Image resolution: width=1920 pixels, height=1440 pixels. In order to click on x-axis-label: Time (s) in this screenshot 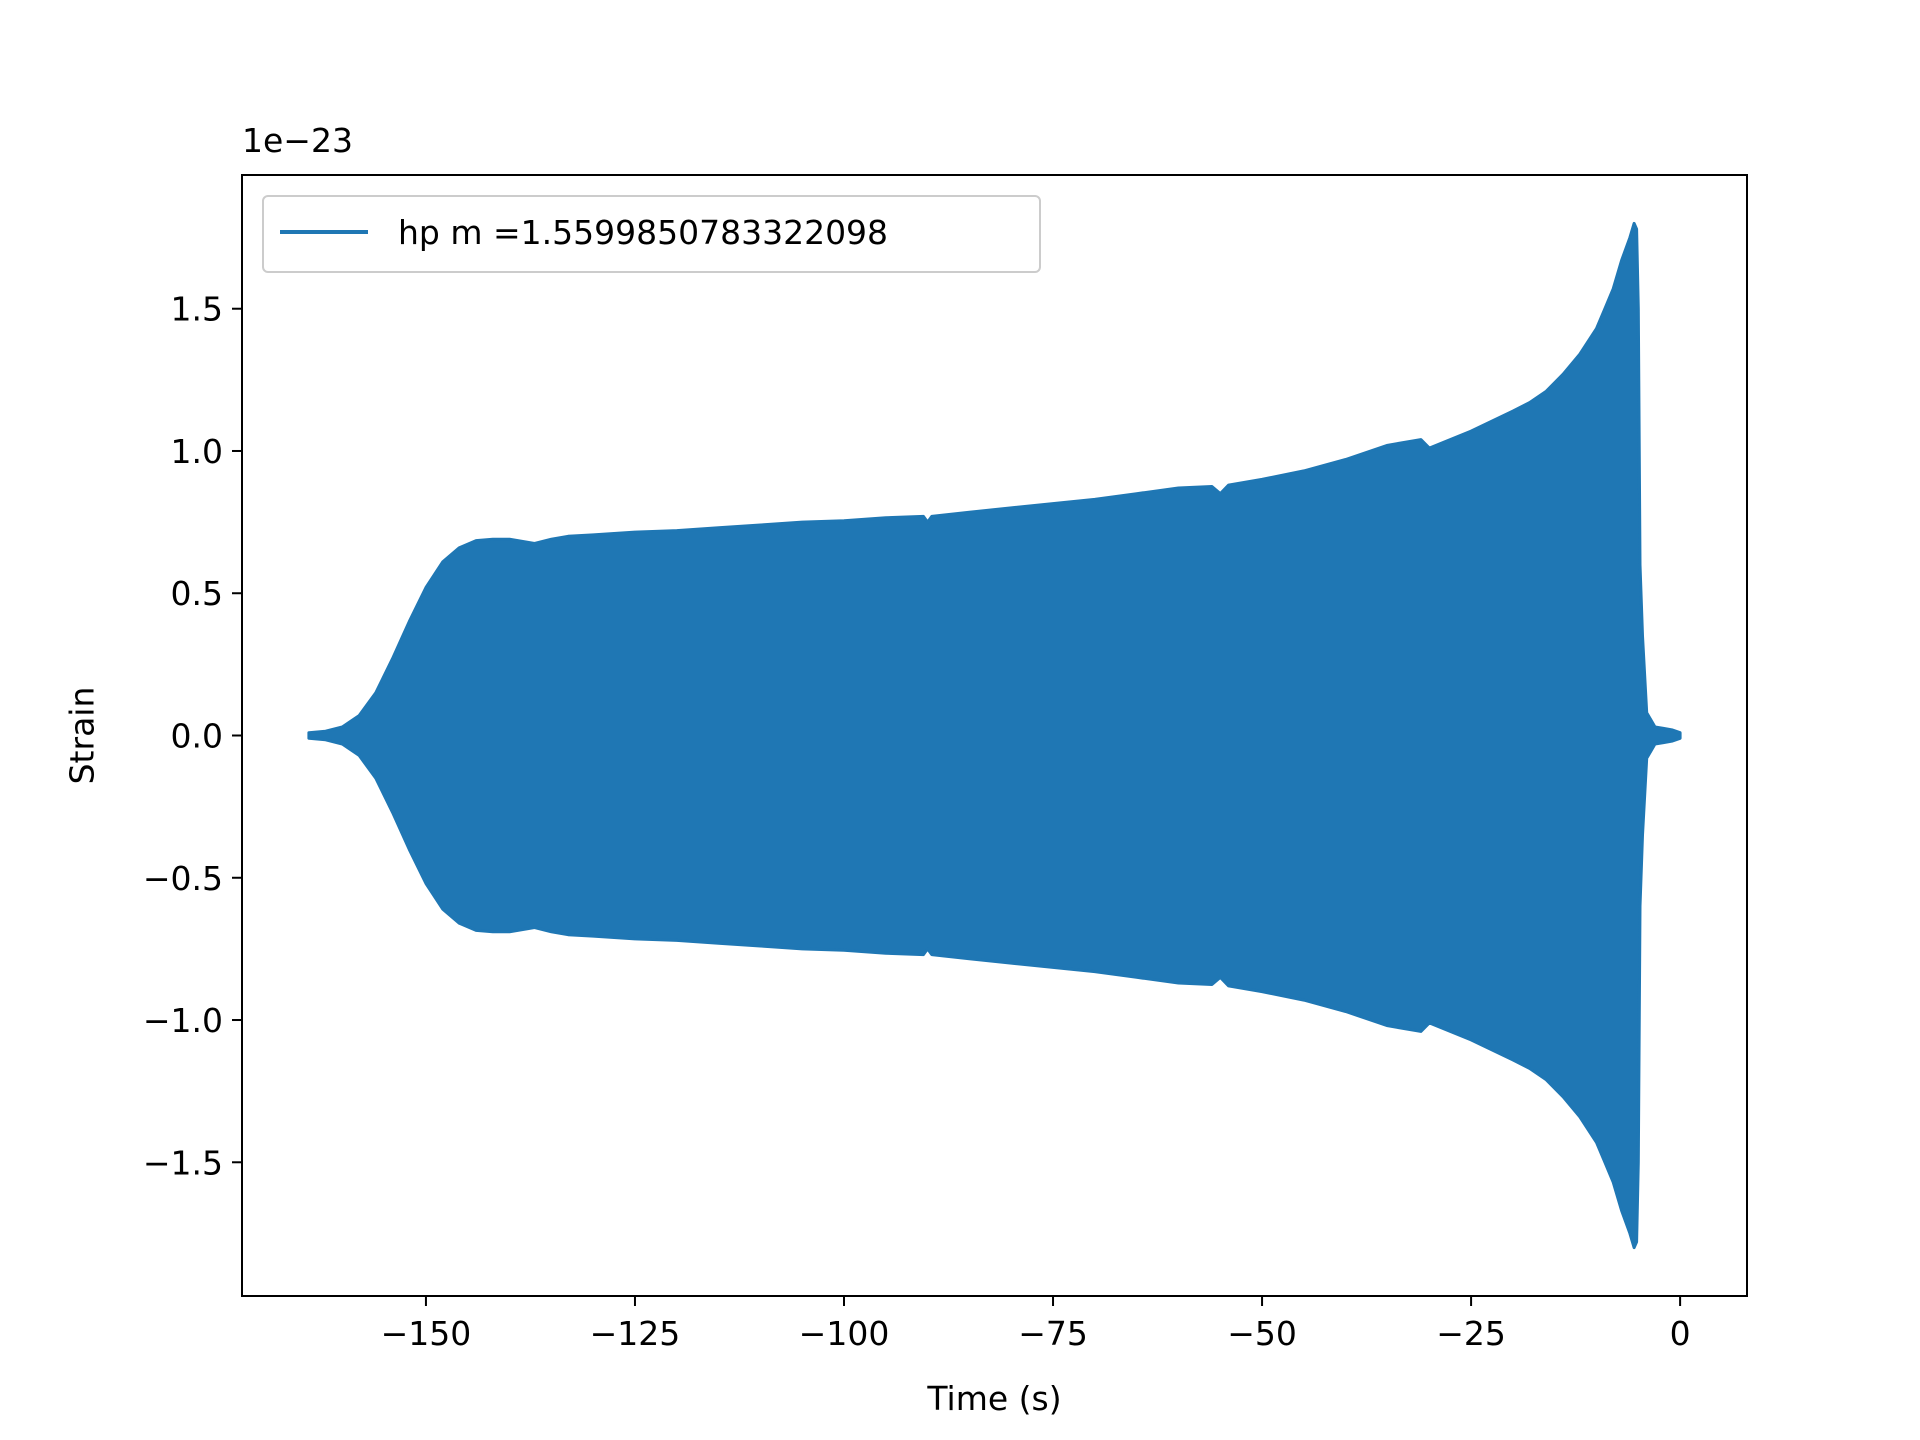, I will do `click(993, 1398)`.